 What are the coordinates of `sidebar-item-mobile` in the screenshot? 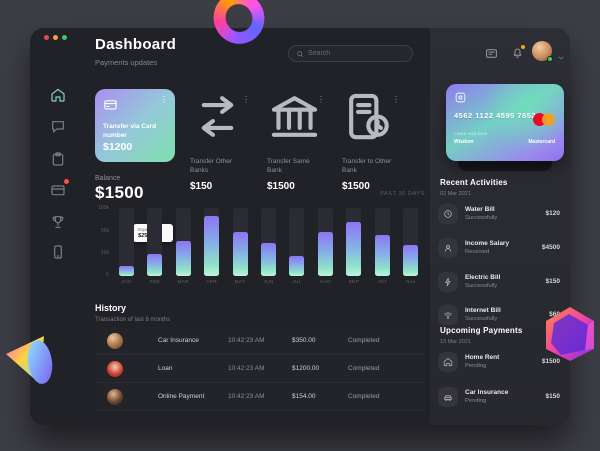 It's located at (58, 252).